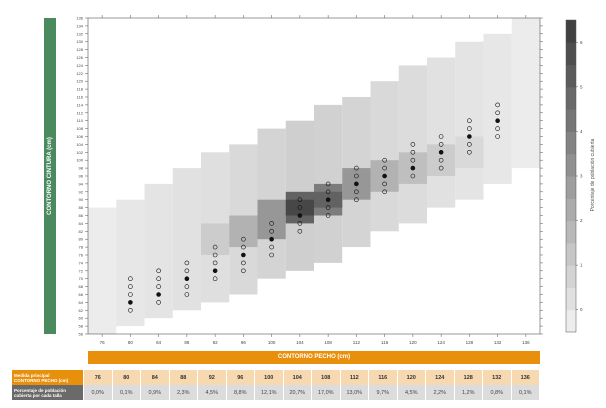  I want to click on percent-cell: 2,2%, so click(440, 392).